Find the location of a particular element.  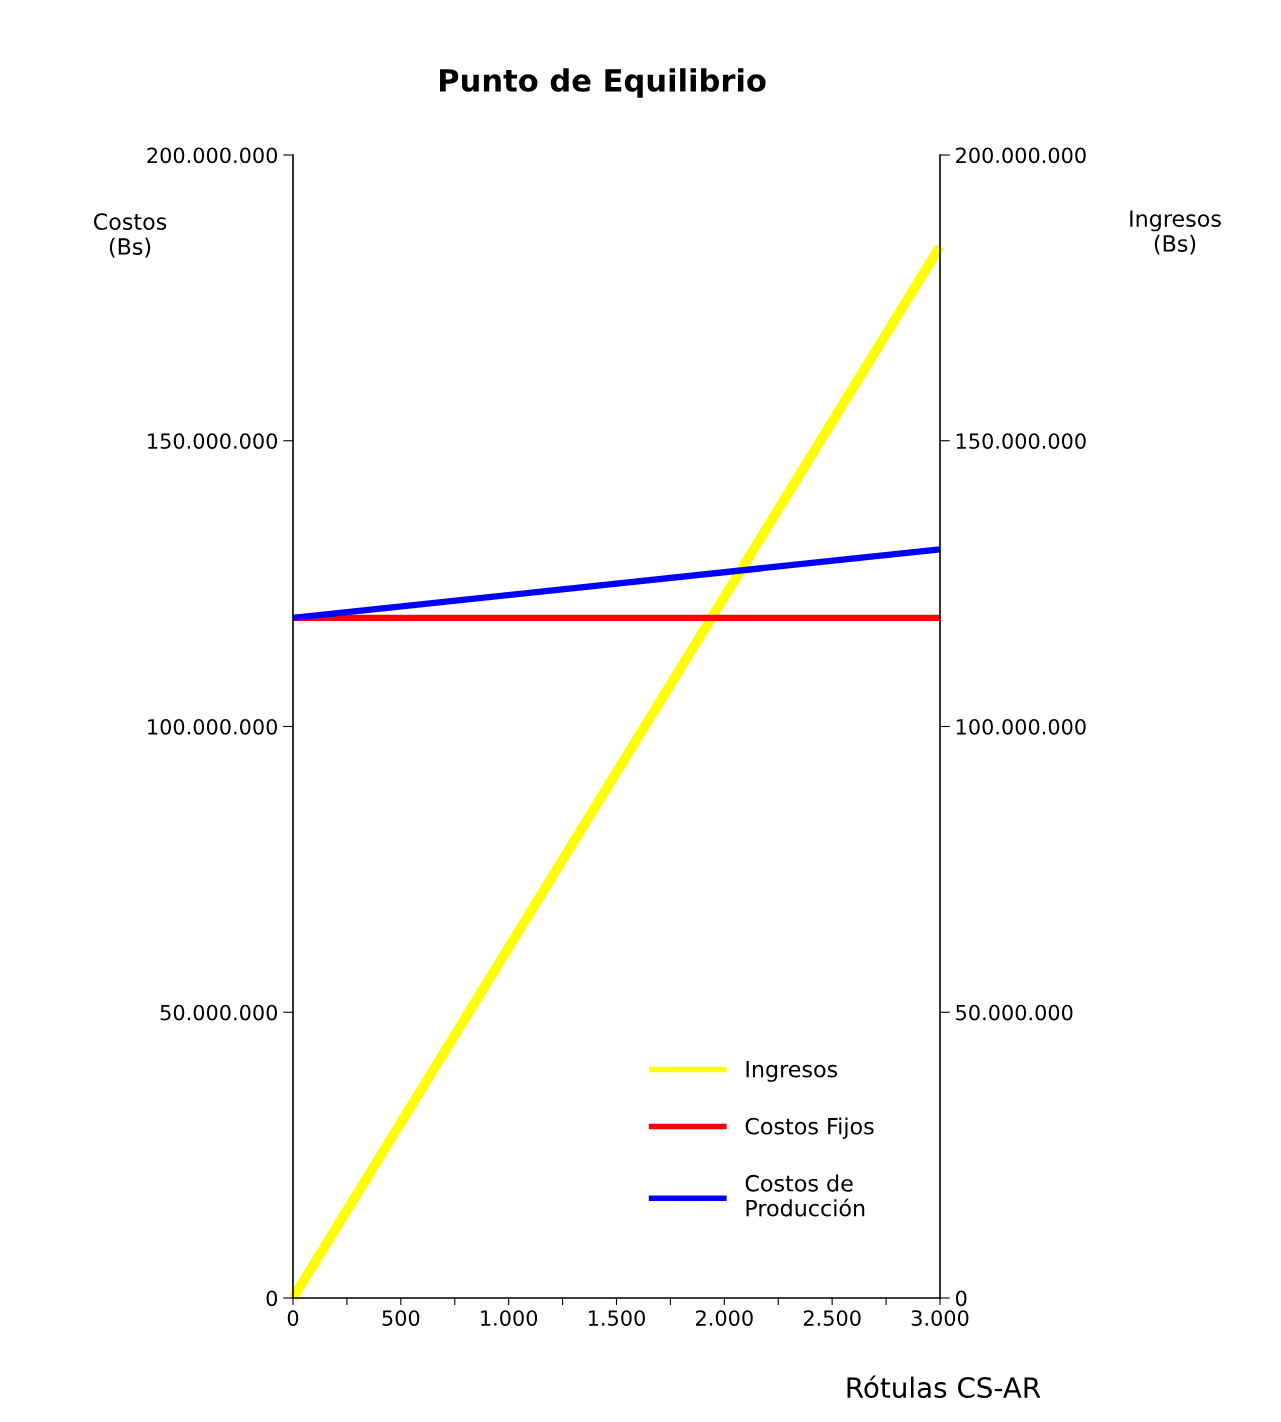

y2-tick-label: 50.000.000 is located at coordinates (1014, 1012).